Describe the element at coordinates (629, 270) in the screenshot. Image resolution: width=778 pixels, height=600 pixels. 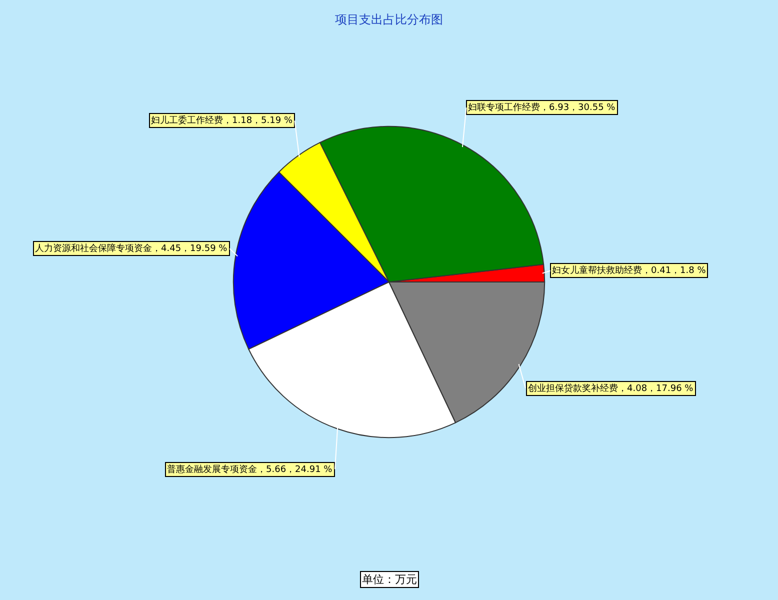
I see `slice-label: 妇女儿童帮扶救助经费，0.41，1.8 %` at that location.